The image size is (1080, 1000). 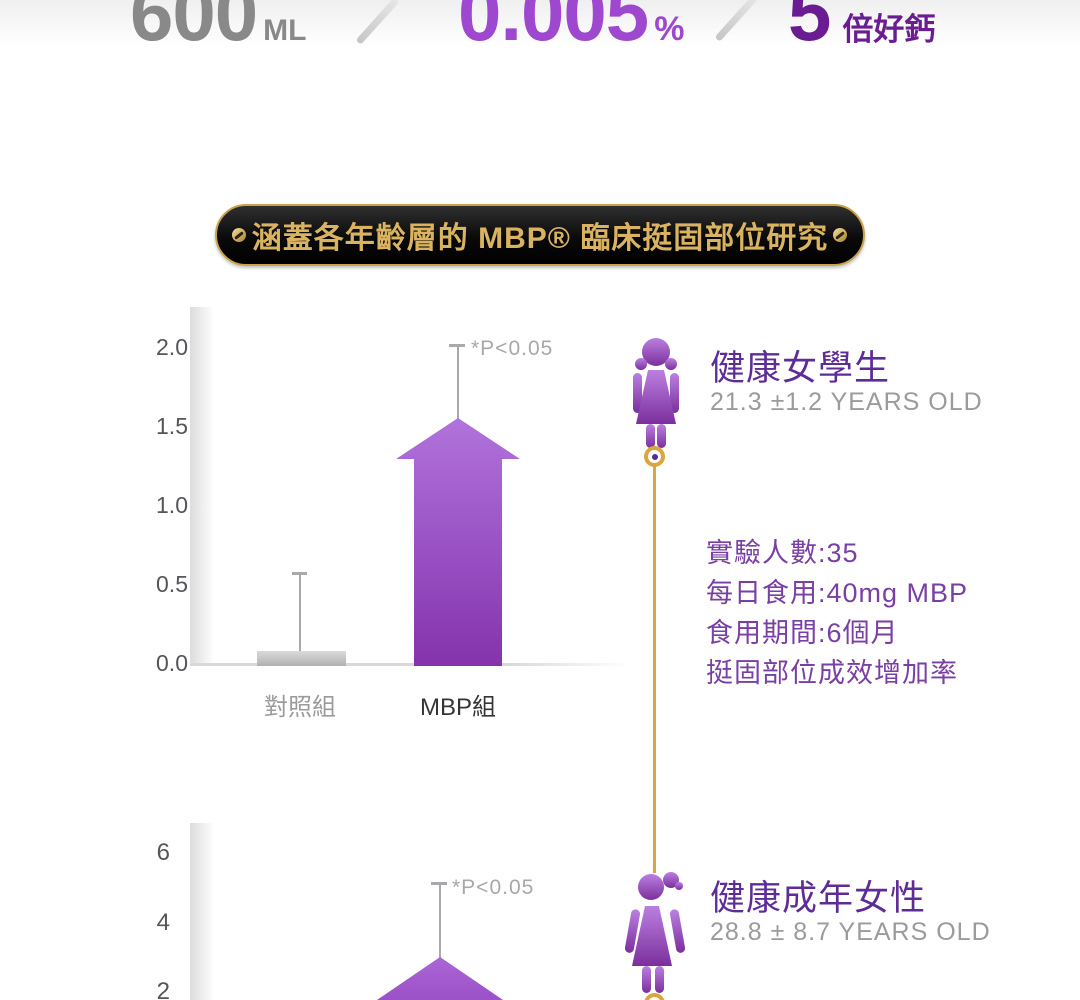 What do you see at coordinates (172, 426) in the screenshot?
I see `y-tick-label: 1.5` at bounding box center [172, 426].